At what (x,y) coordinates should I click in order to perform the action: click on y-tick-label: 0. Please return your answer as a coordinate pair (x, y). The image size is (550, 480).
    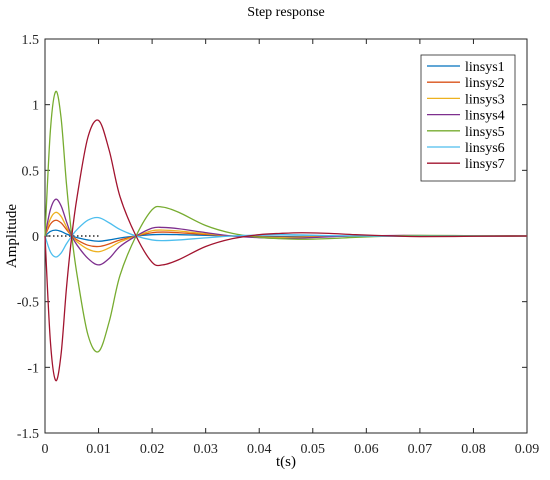
    Looking at the image, I should click on (35, 237).